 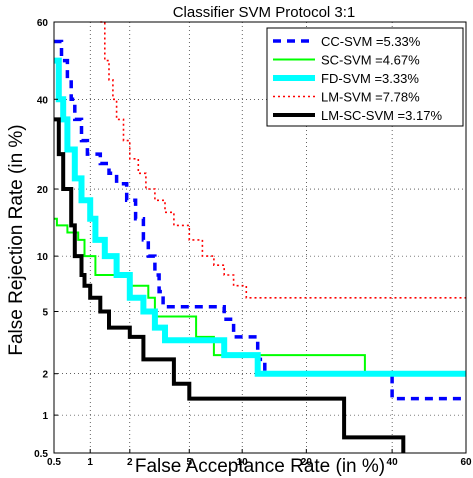 I want to click on x-tick-label: 1, so click(x=90, y=462).